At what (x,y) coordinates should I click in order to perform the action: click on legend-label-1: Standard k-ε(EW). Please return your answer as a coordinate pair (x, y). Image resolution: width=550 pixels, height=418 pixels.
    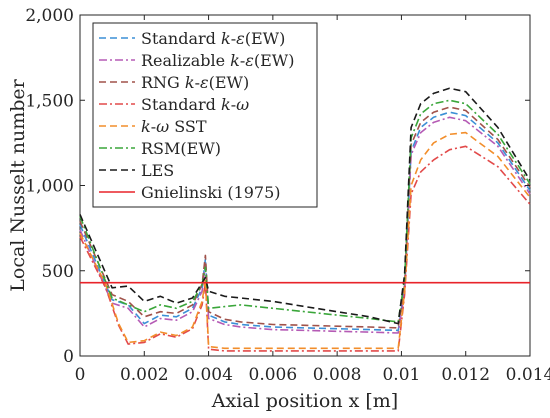
    Looking at the image, I should click on (213, 38).